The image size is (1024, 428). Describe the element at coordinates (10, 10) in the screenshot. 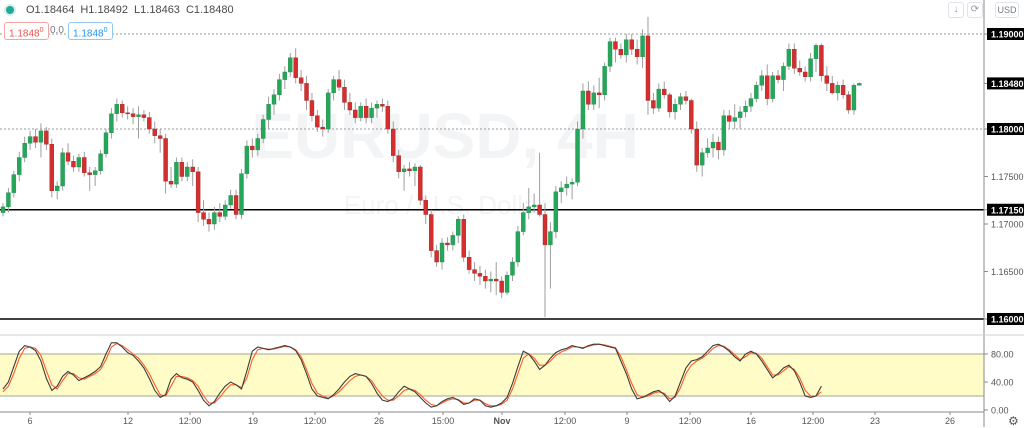

I see `market-status-icon` at that location.